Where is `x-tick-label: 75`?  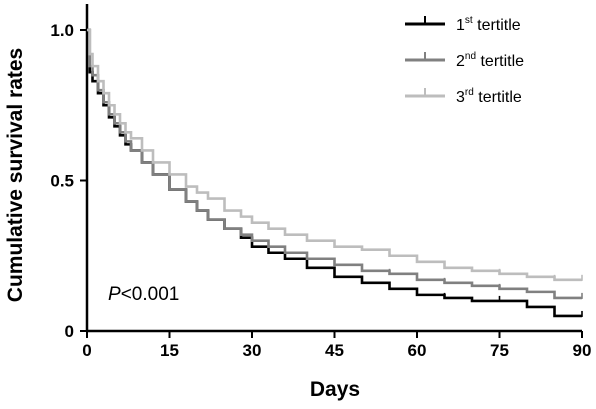
x-tick-label: 75 is located at coordinates (499, 350).